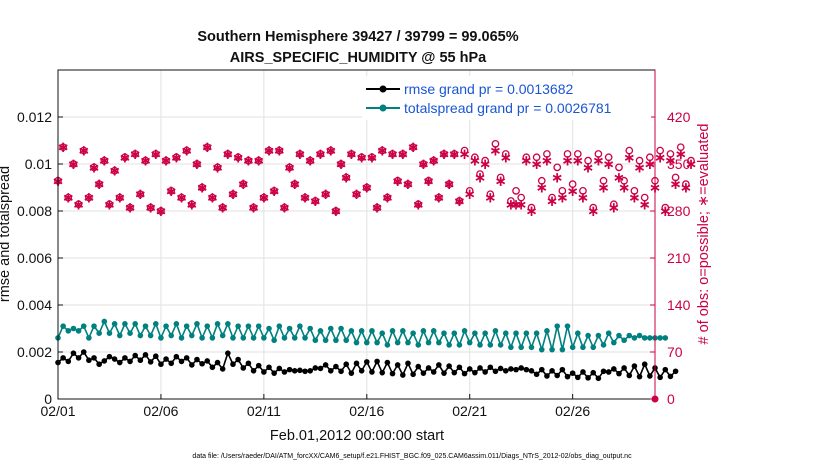 The image size is (830, 470). I want to click on y-right-tick-label: 350, so click(679, 164).